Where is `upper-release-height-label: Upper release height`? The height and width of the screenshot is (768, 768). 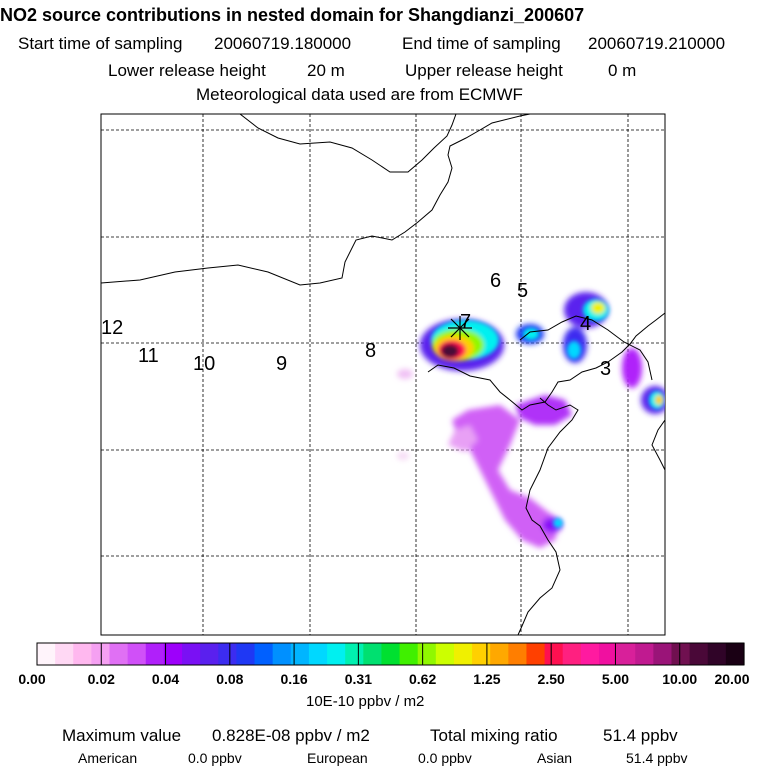 upper-release-height-label: Upper release height is located at coordinates (484, 70).